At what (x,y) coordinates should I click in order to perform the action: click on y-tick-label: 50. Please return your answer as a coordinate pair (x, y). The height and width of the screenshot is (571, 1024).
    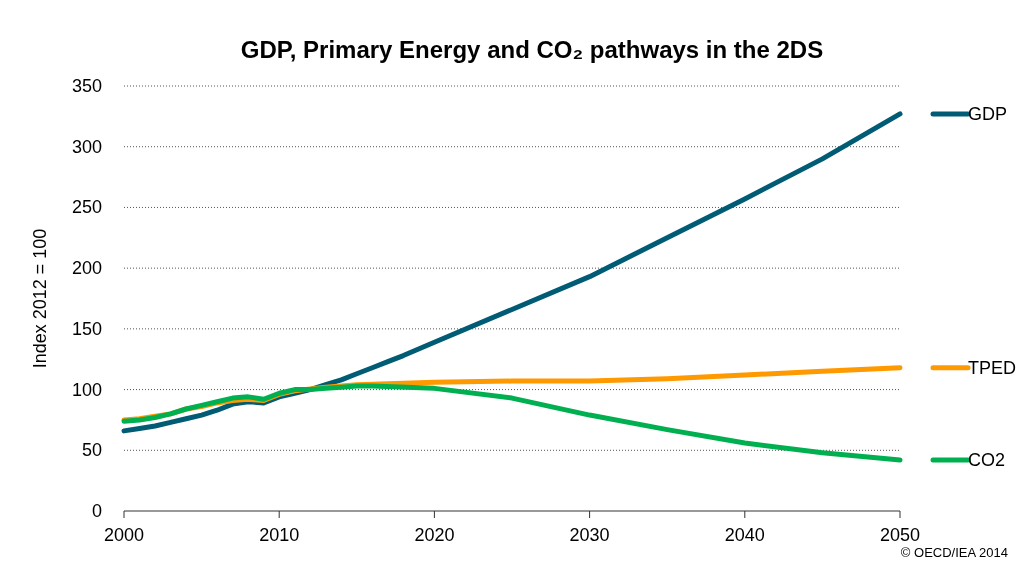
    Looking at the image, I should click on (91, 450).